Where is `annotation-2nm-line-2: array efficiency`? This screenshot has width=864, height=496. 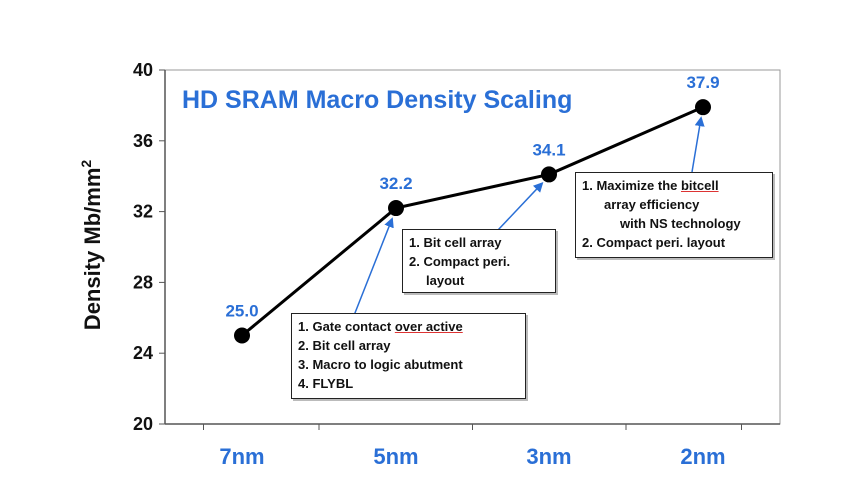 annotation-2nm-line-2: array efficiency is located at coordinates (652, 204).